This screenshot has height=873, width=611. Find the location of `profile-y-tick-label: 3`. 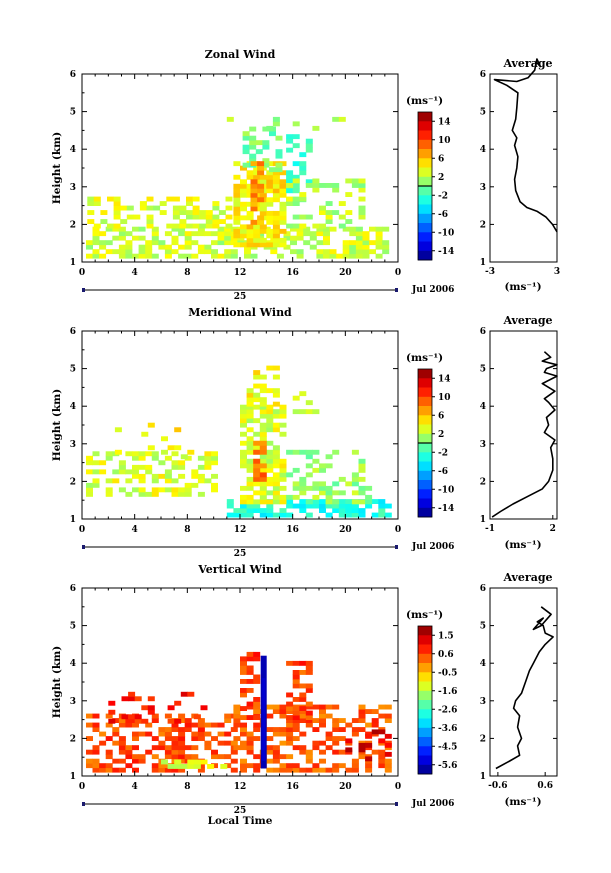

profile-y-tick-label: 3 is located at coordinates (483, 188).